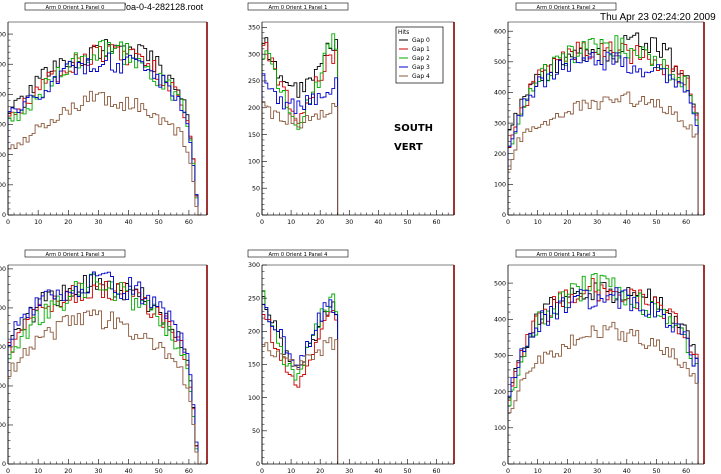 This screenshot has height=474, width=721. I want to click on legend-label: Gap 1, so click(421, 49).